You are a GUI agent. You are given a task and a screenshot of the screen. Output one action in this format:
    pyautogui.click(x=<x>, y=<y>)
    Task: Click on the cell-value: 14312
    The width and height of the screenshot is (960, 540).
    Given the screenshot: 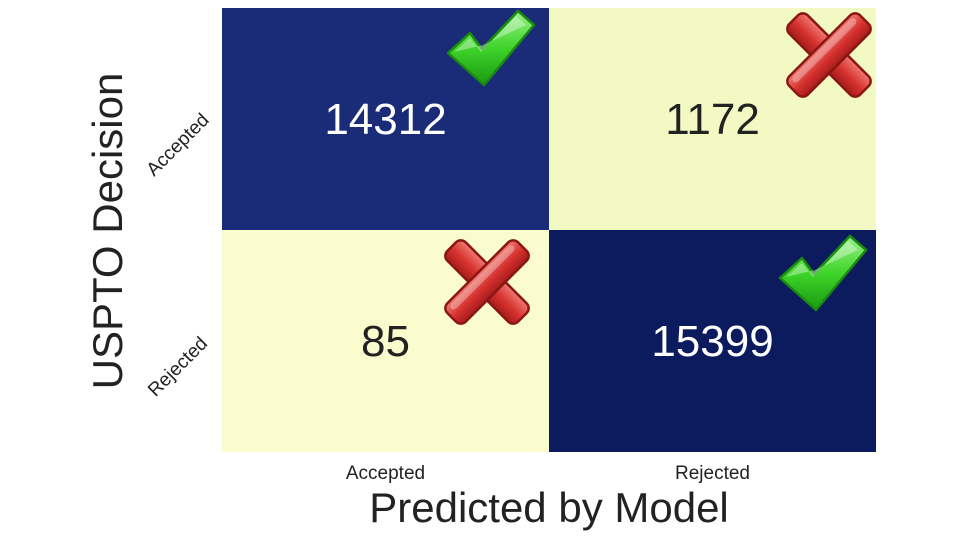 What is the action you would take?
    pyautogui.click(x=385, y=119)
    